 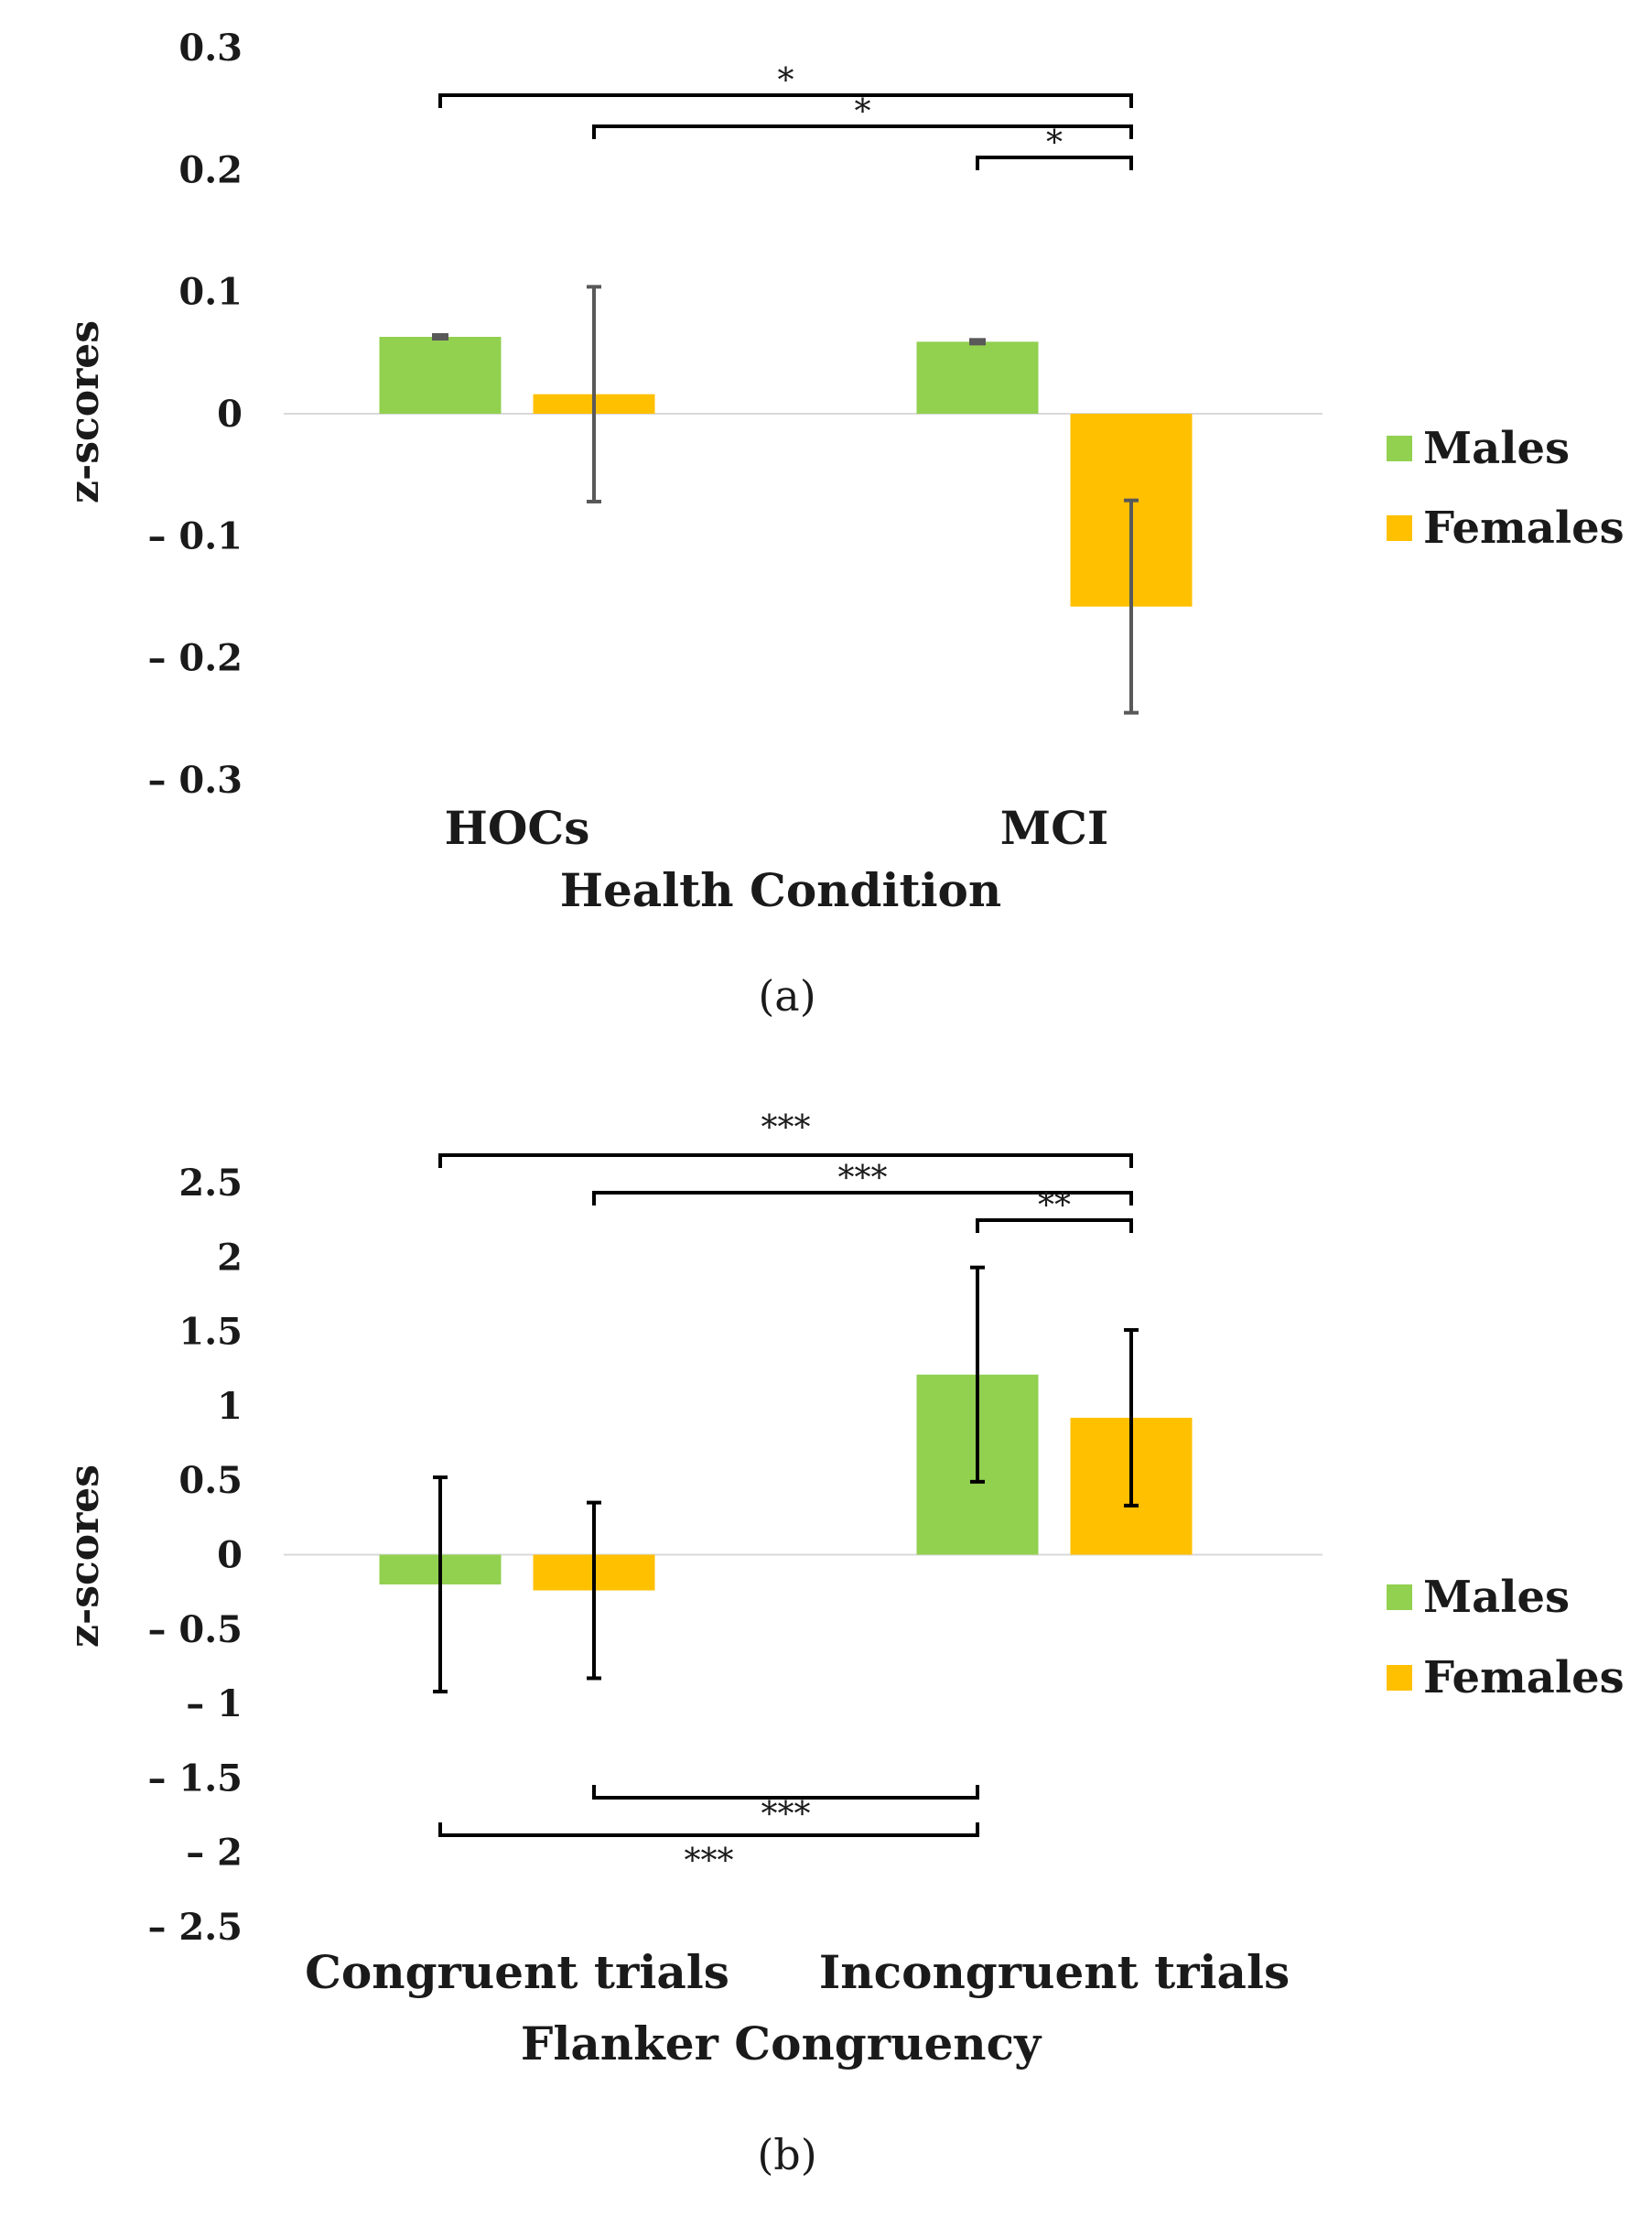 I want to click on y-tick-label: – 2, so click(x=214, y=1853).